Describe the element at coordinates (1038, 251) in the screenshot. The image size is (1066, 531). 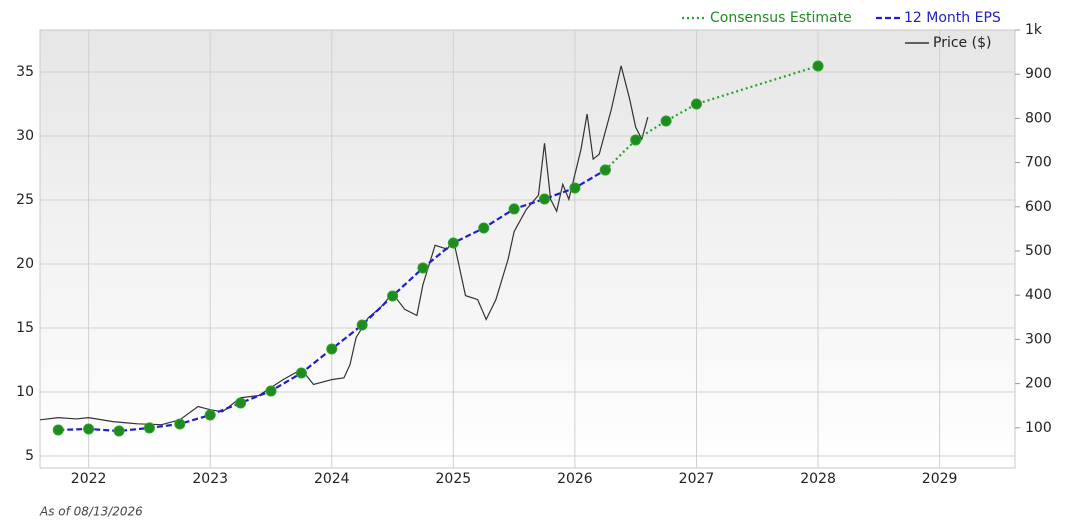
I see `y2-tick-label: 500` at that location.